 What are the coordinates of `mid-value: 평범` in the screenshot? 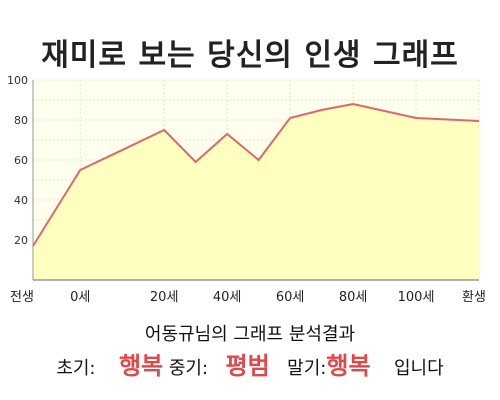 It's located at (247, 366).